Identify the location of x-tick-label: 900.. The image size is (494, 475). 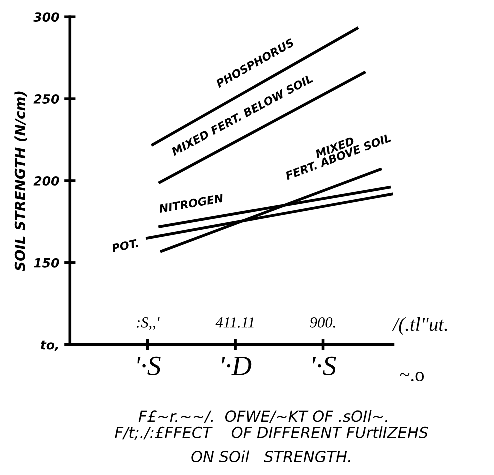
(323, 323).